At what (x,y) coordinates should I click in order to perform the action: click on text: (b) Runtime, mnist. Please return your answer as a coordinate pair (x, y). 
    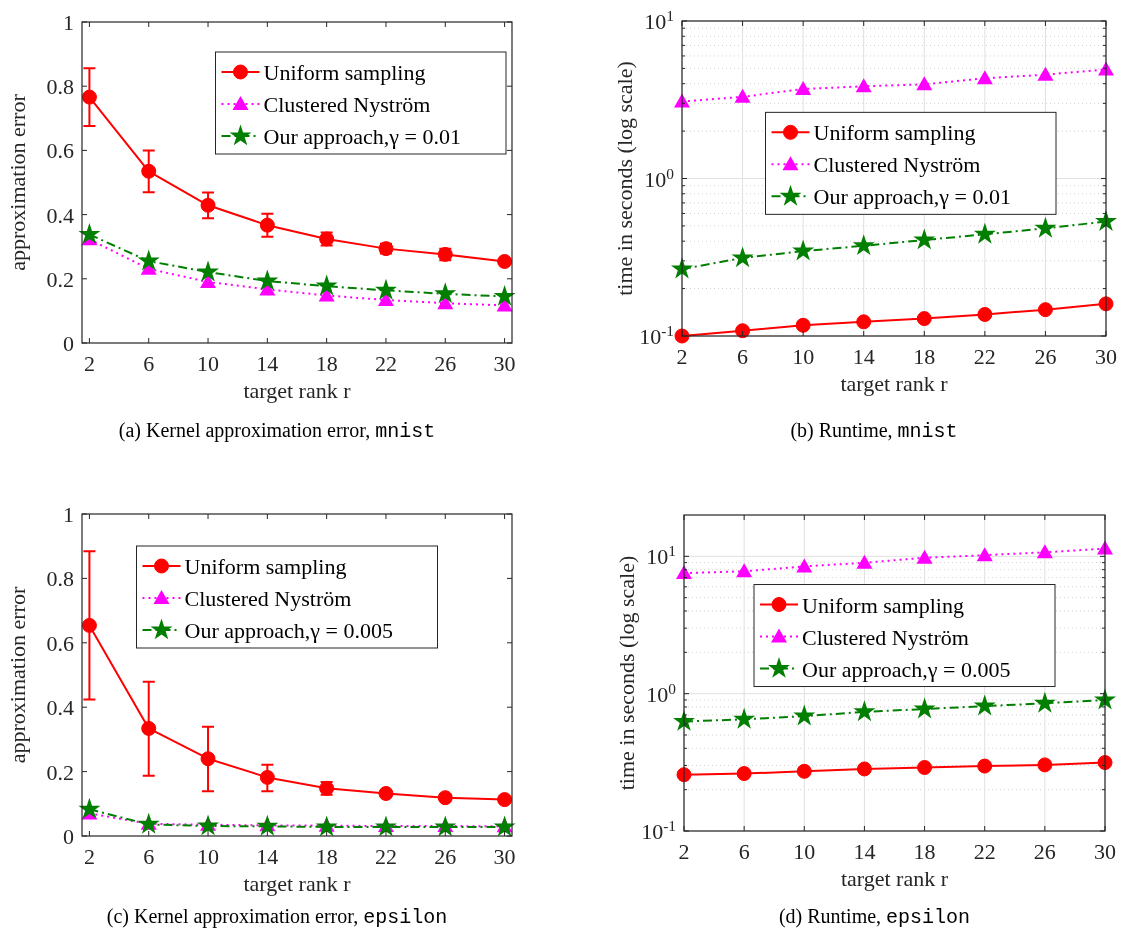
    Looking at the image, I should click on (874, 431).